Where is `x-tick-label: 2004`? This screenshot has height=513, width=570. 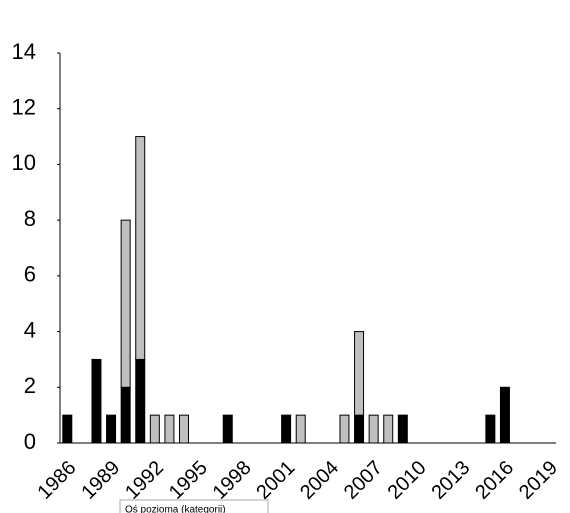 x-tick-label: 2004 is located at coordinates (319, 480).